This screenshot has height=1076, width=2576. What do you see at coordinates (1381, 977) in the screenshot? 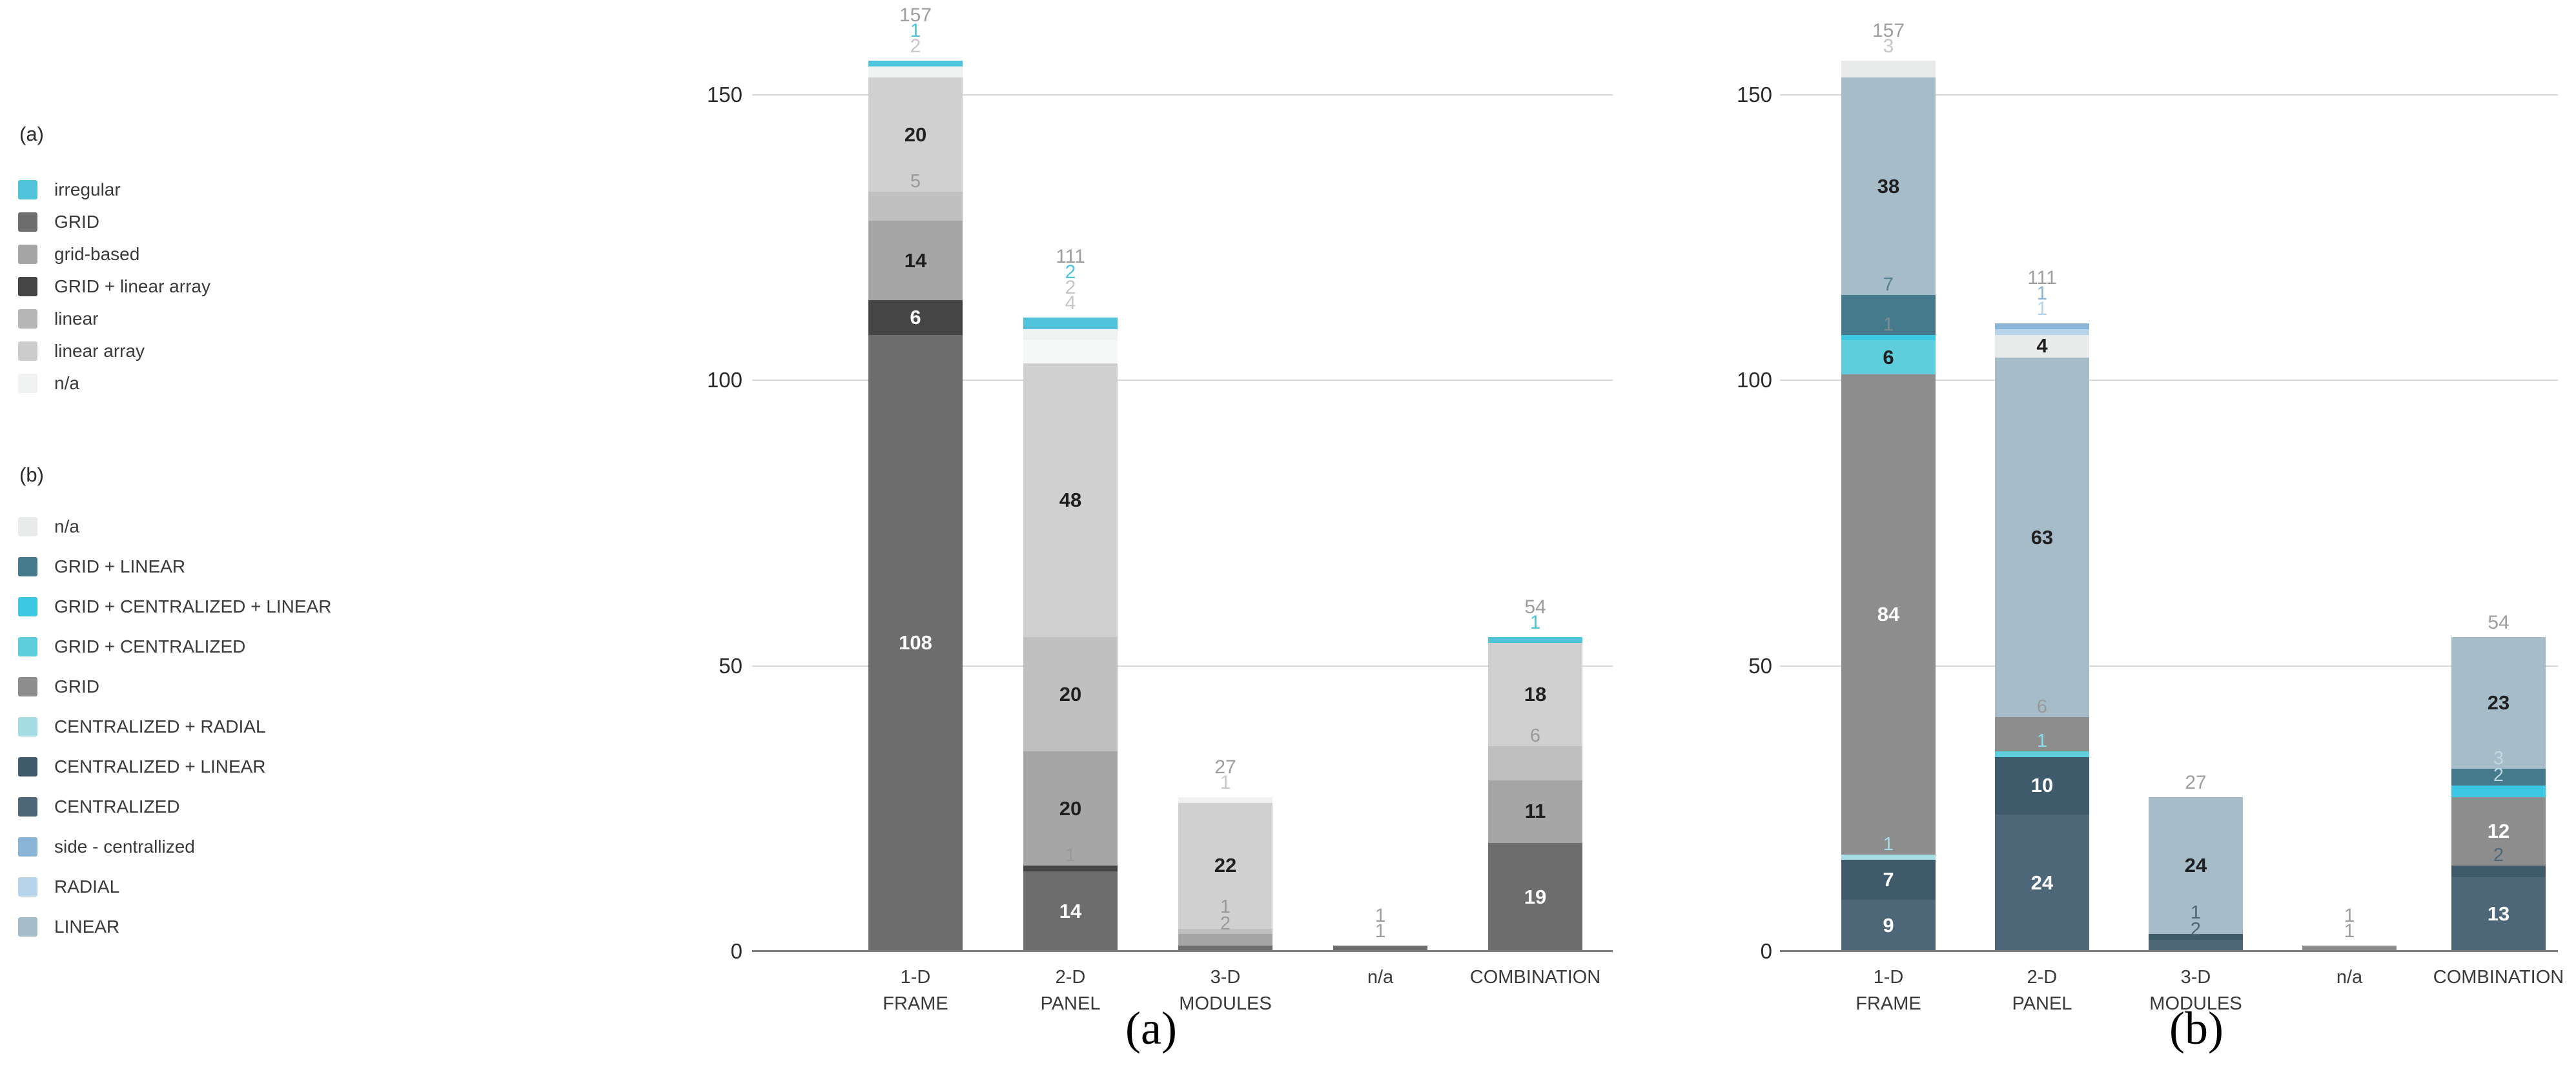
I see `x-category-label: n/a` at bounding box center [1381, 977].